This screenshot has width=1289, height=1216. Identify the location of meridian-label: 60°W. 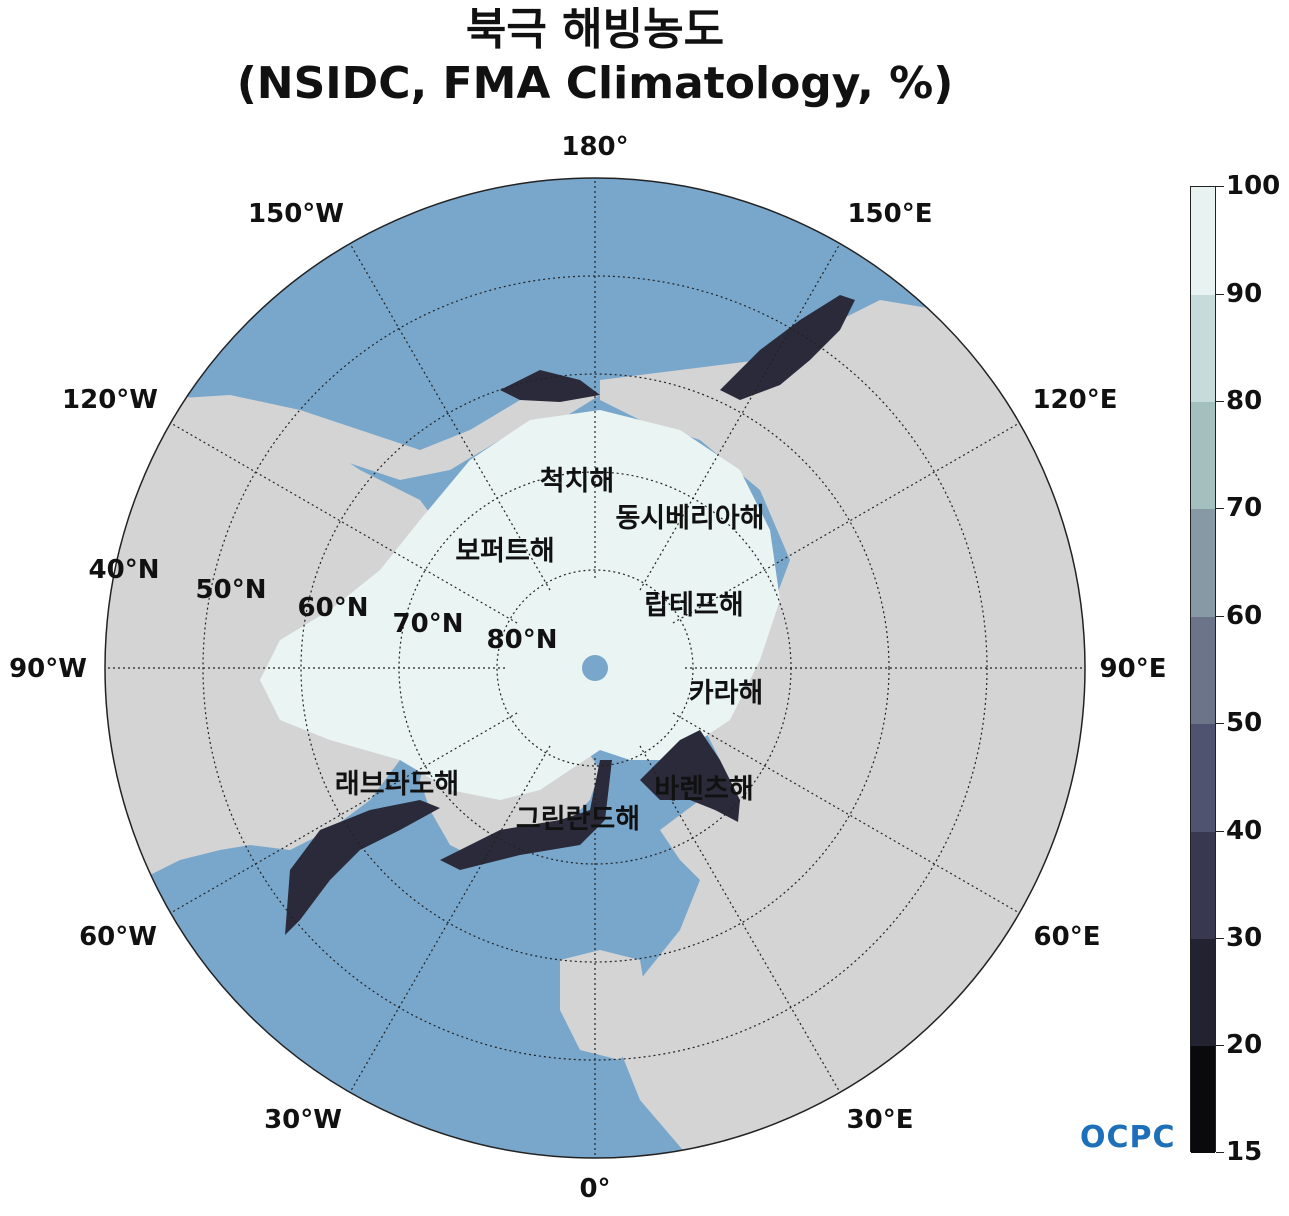
(118, 937).